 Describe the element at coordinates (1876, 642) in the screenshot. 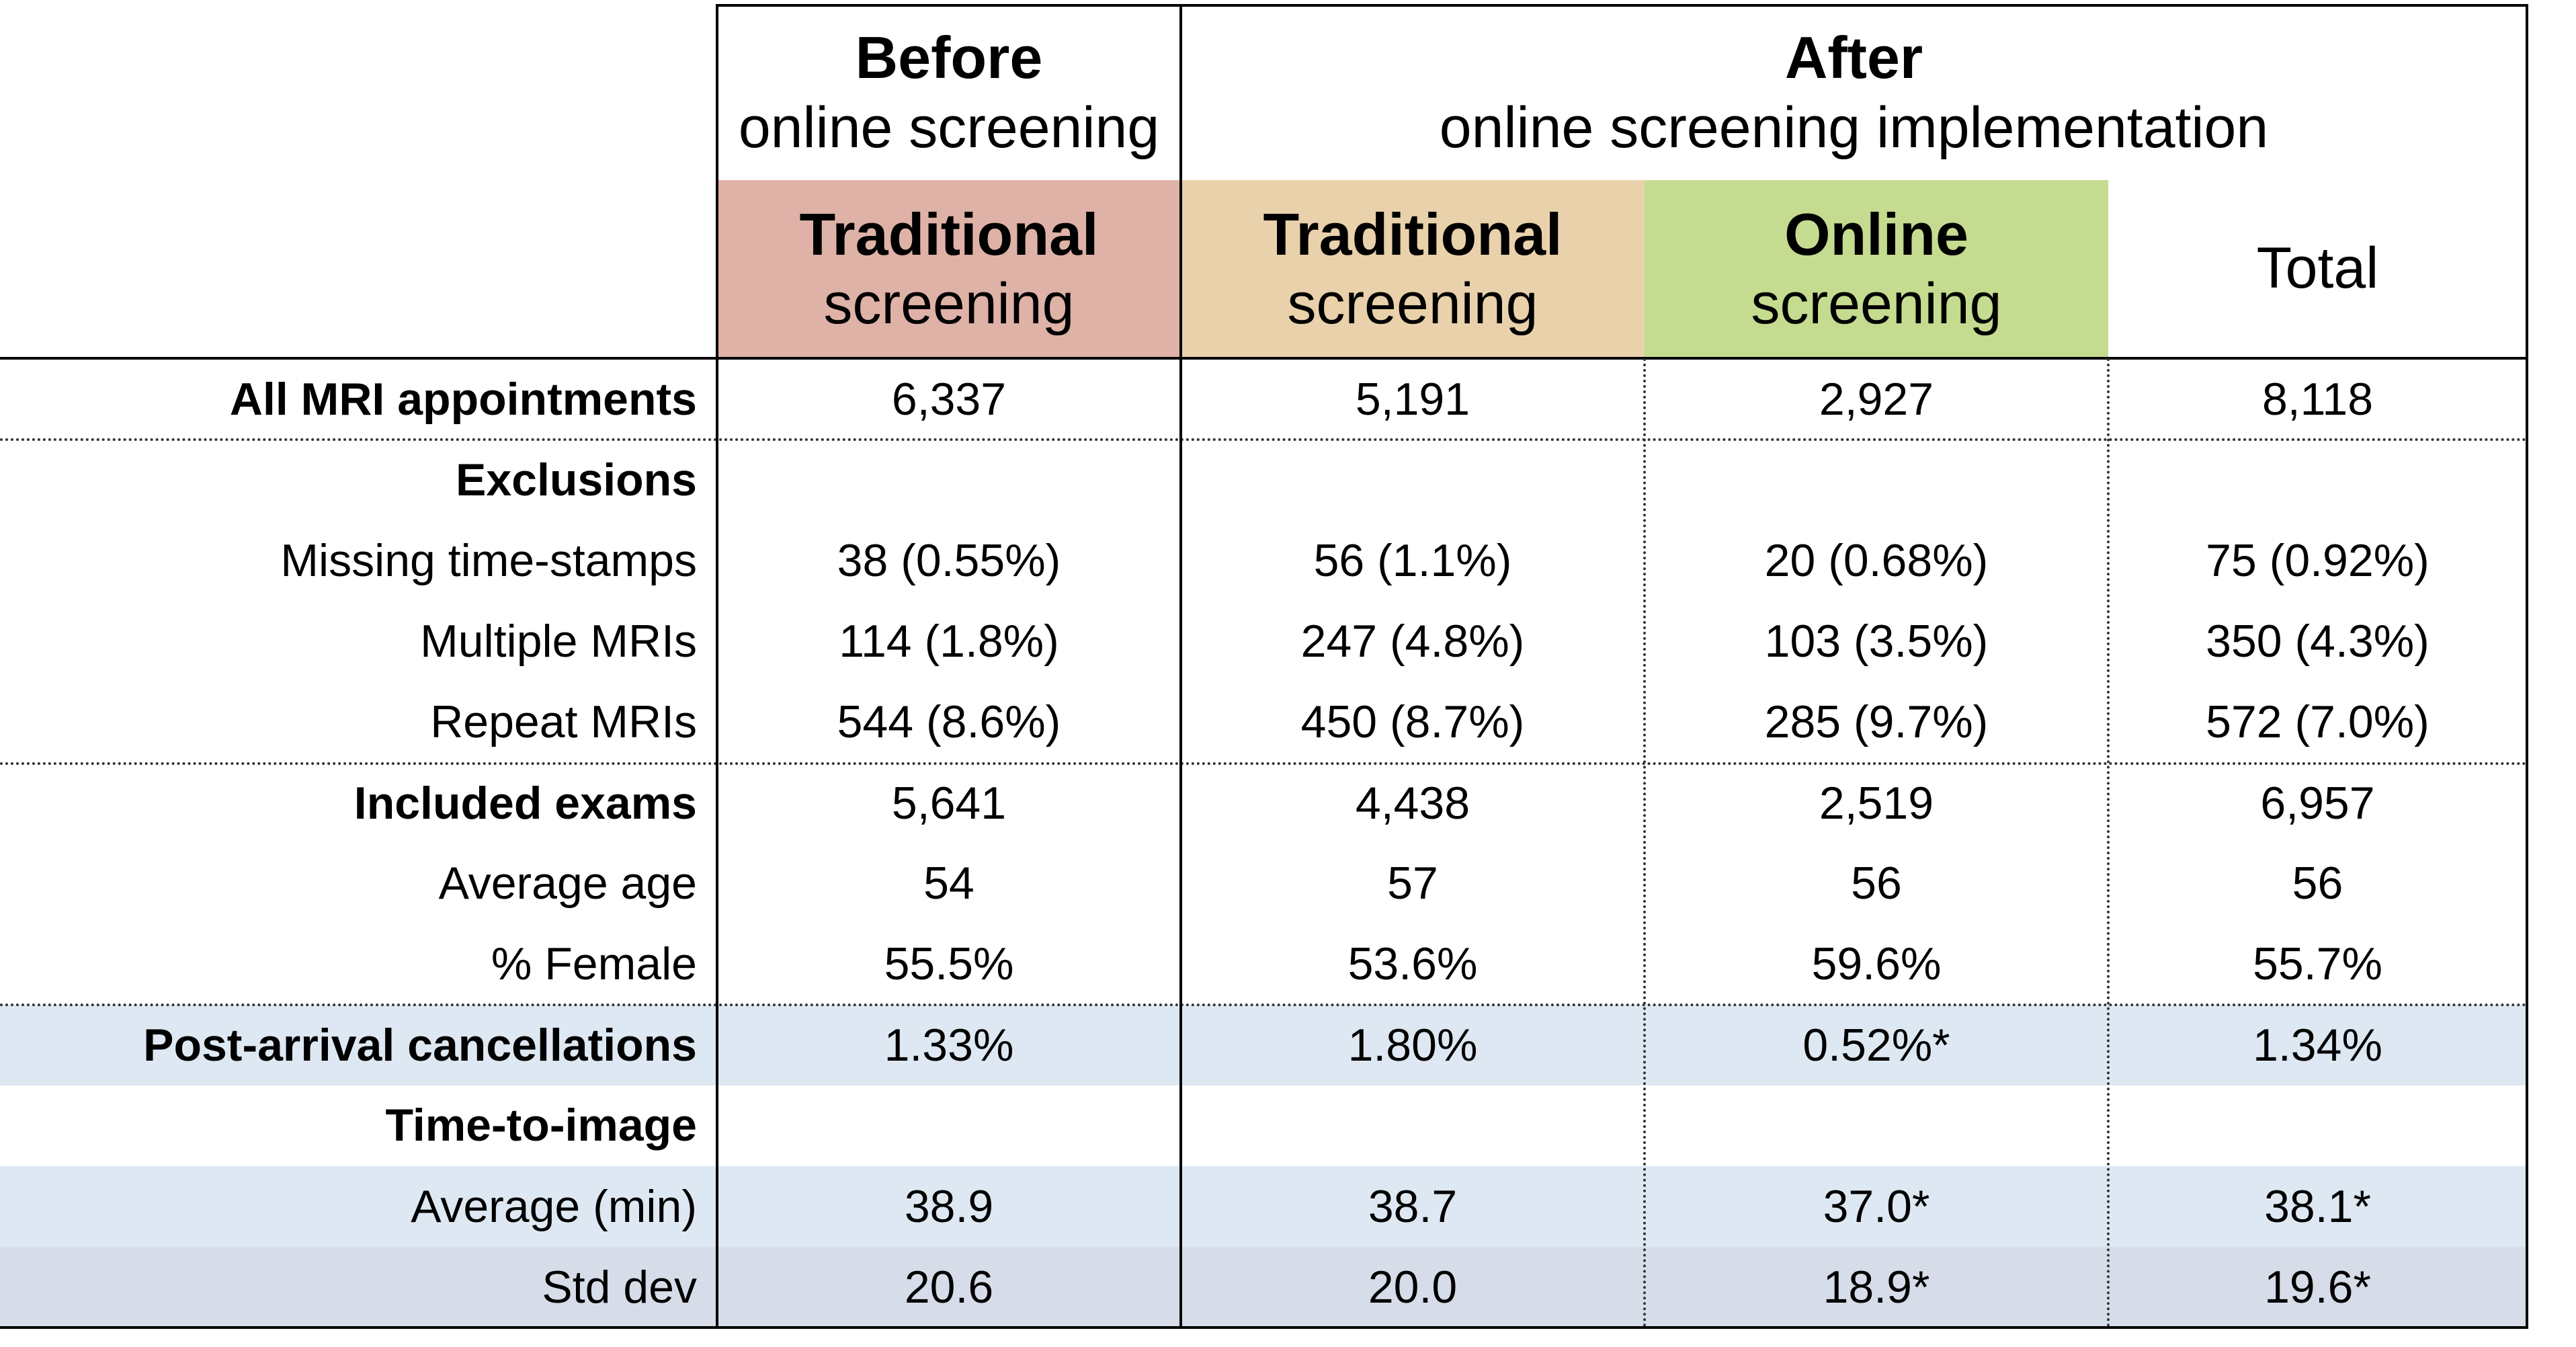

I see `table-cell: 103 (3.5%)` at that location.